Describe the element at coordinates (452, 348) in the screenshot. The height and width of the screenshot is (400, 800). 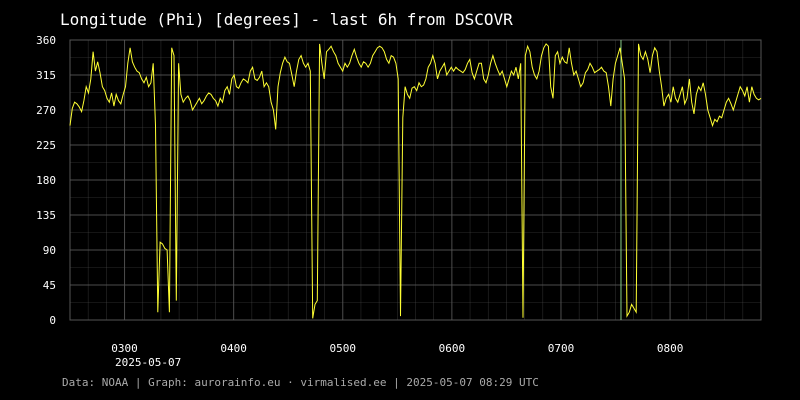
I see `x-tick-label: 0600` at that location.